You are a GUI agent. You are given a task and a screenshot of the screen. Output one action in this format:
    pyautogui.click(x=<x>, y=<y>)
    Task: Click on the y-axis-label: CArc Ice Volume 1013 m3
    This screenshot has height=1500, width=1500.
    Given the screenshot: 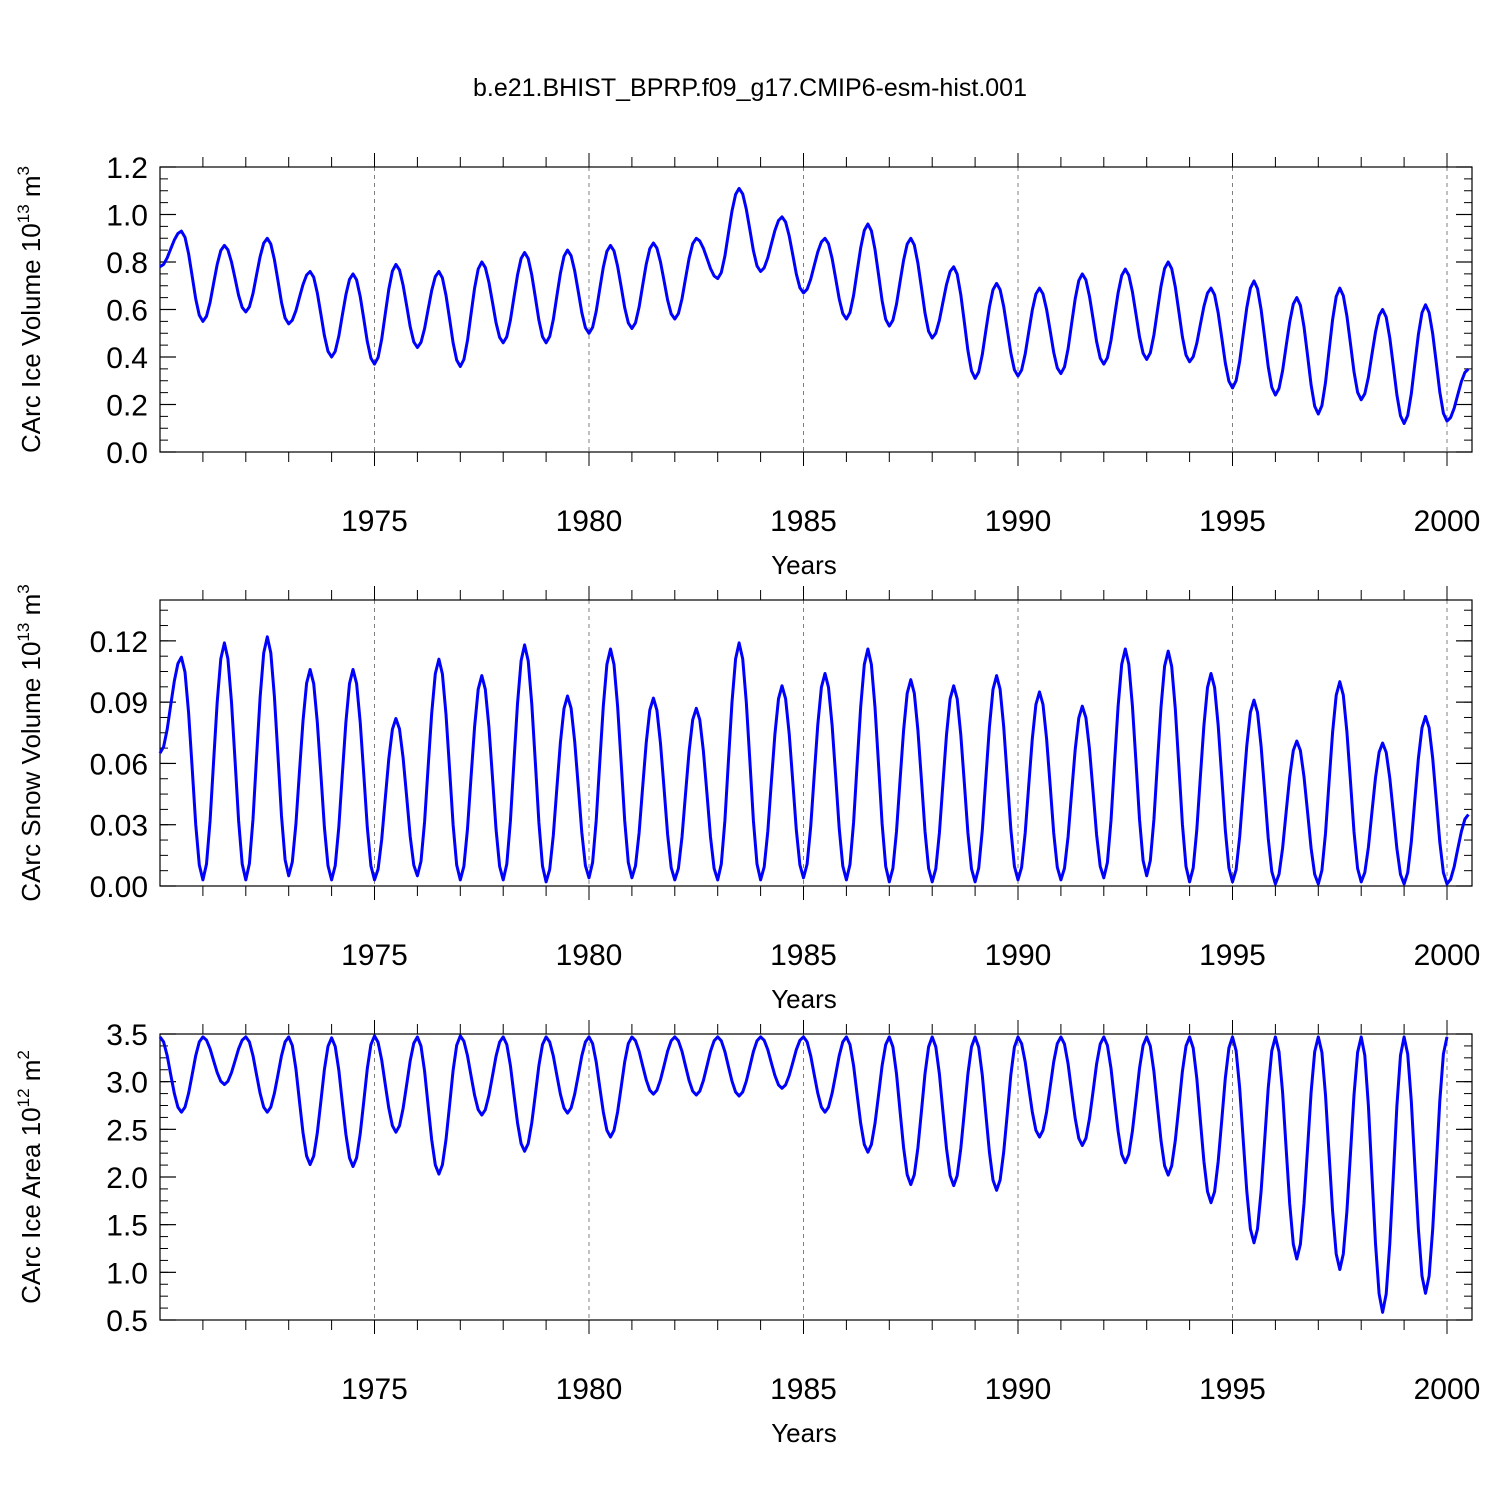 What is the action you would take?
    pyautogui.click(x=30, y=309)
    